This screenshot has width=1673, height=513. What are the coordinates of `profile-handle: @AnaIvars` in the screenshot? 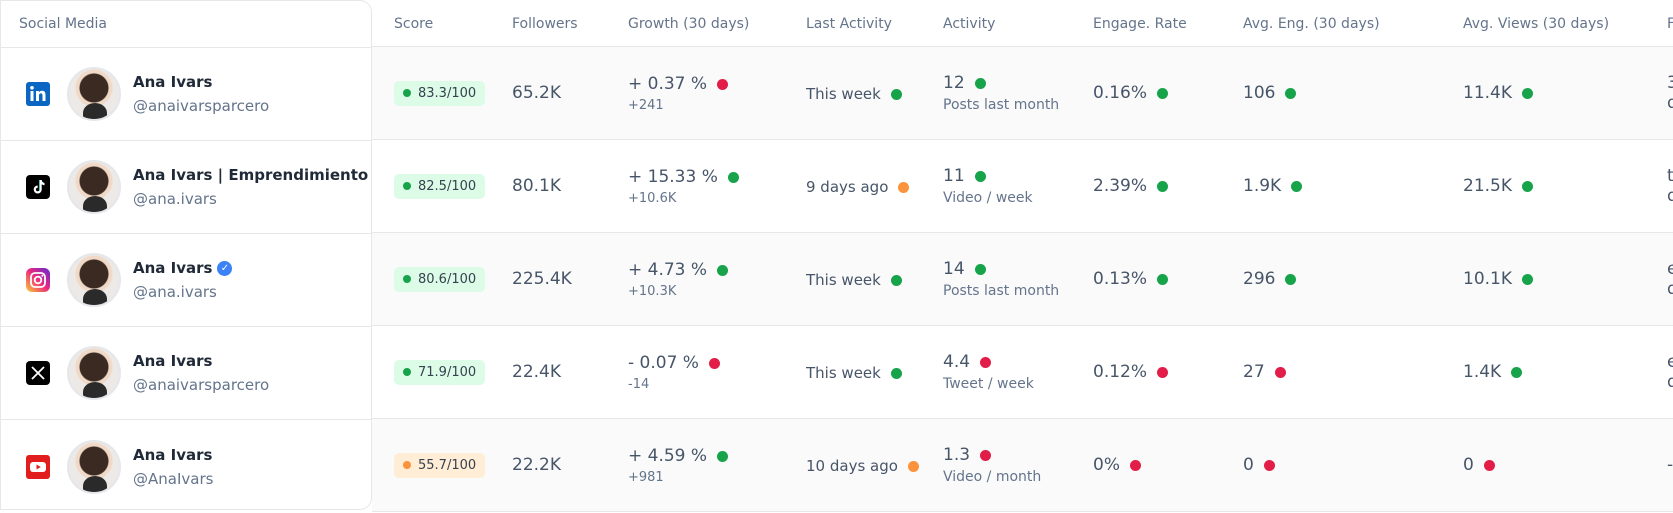 It's located at (173, 478).